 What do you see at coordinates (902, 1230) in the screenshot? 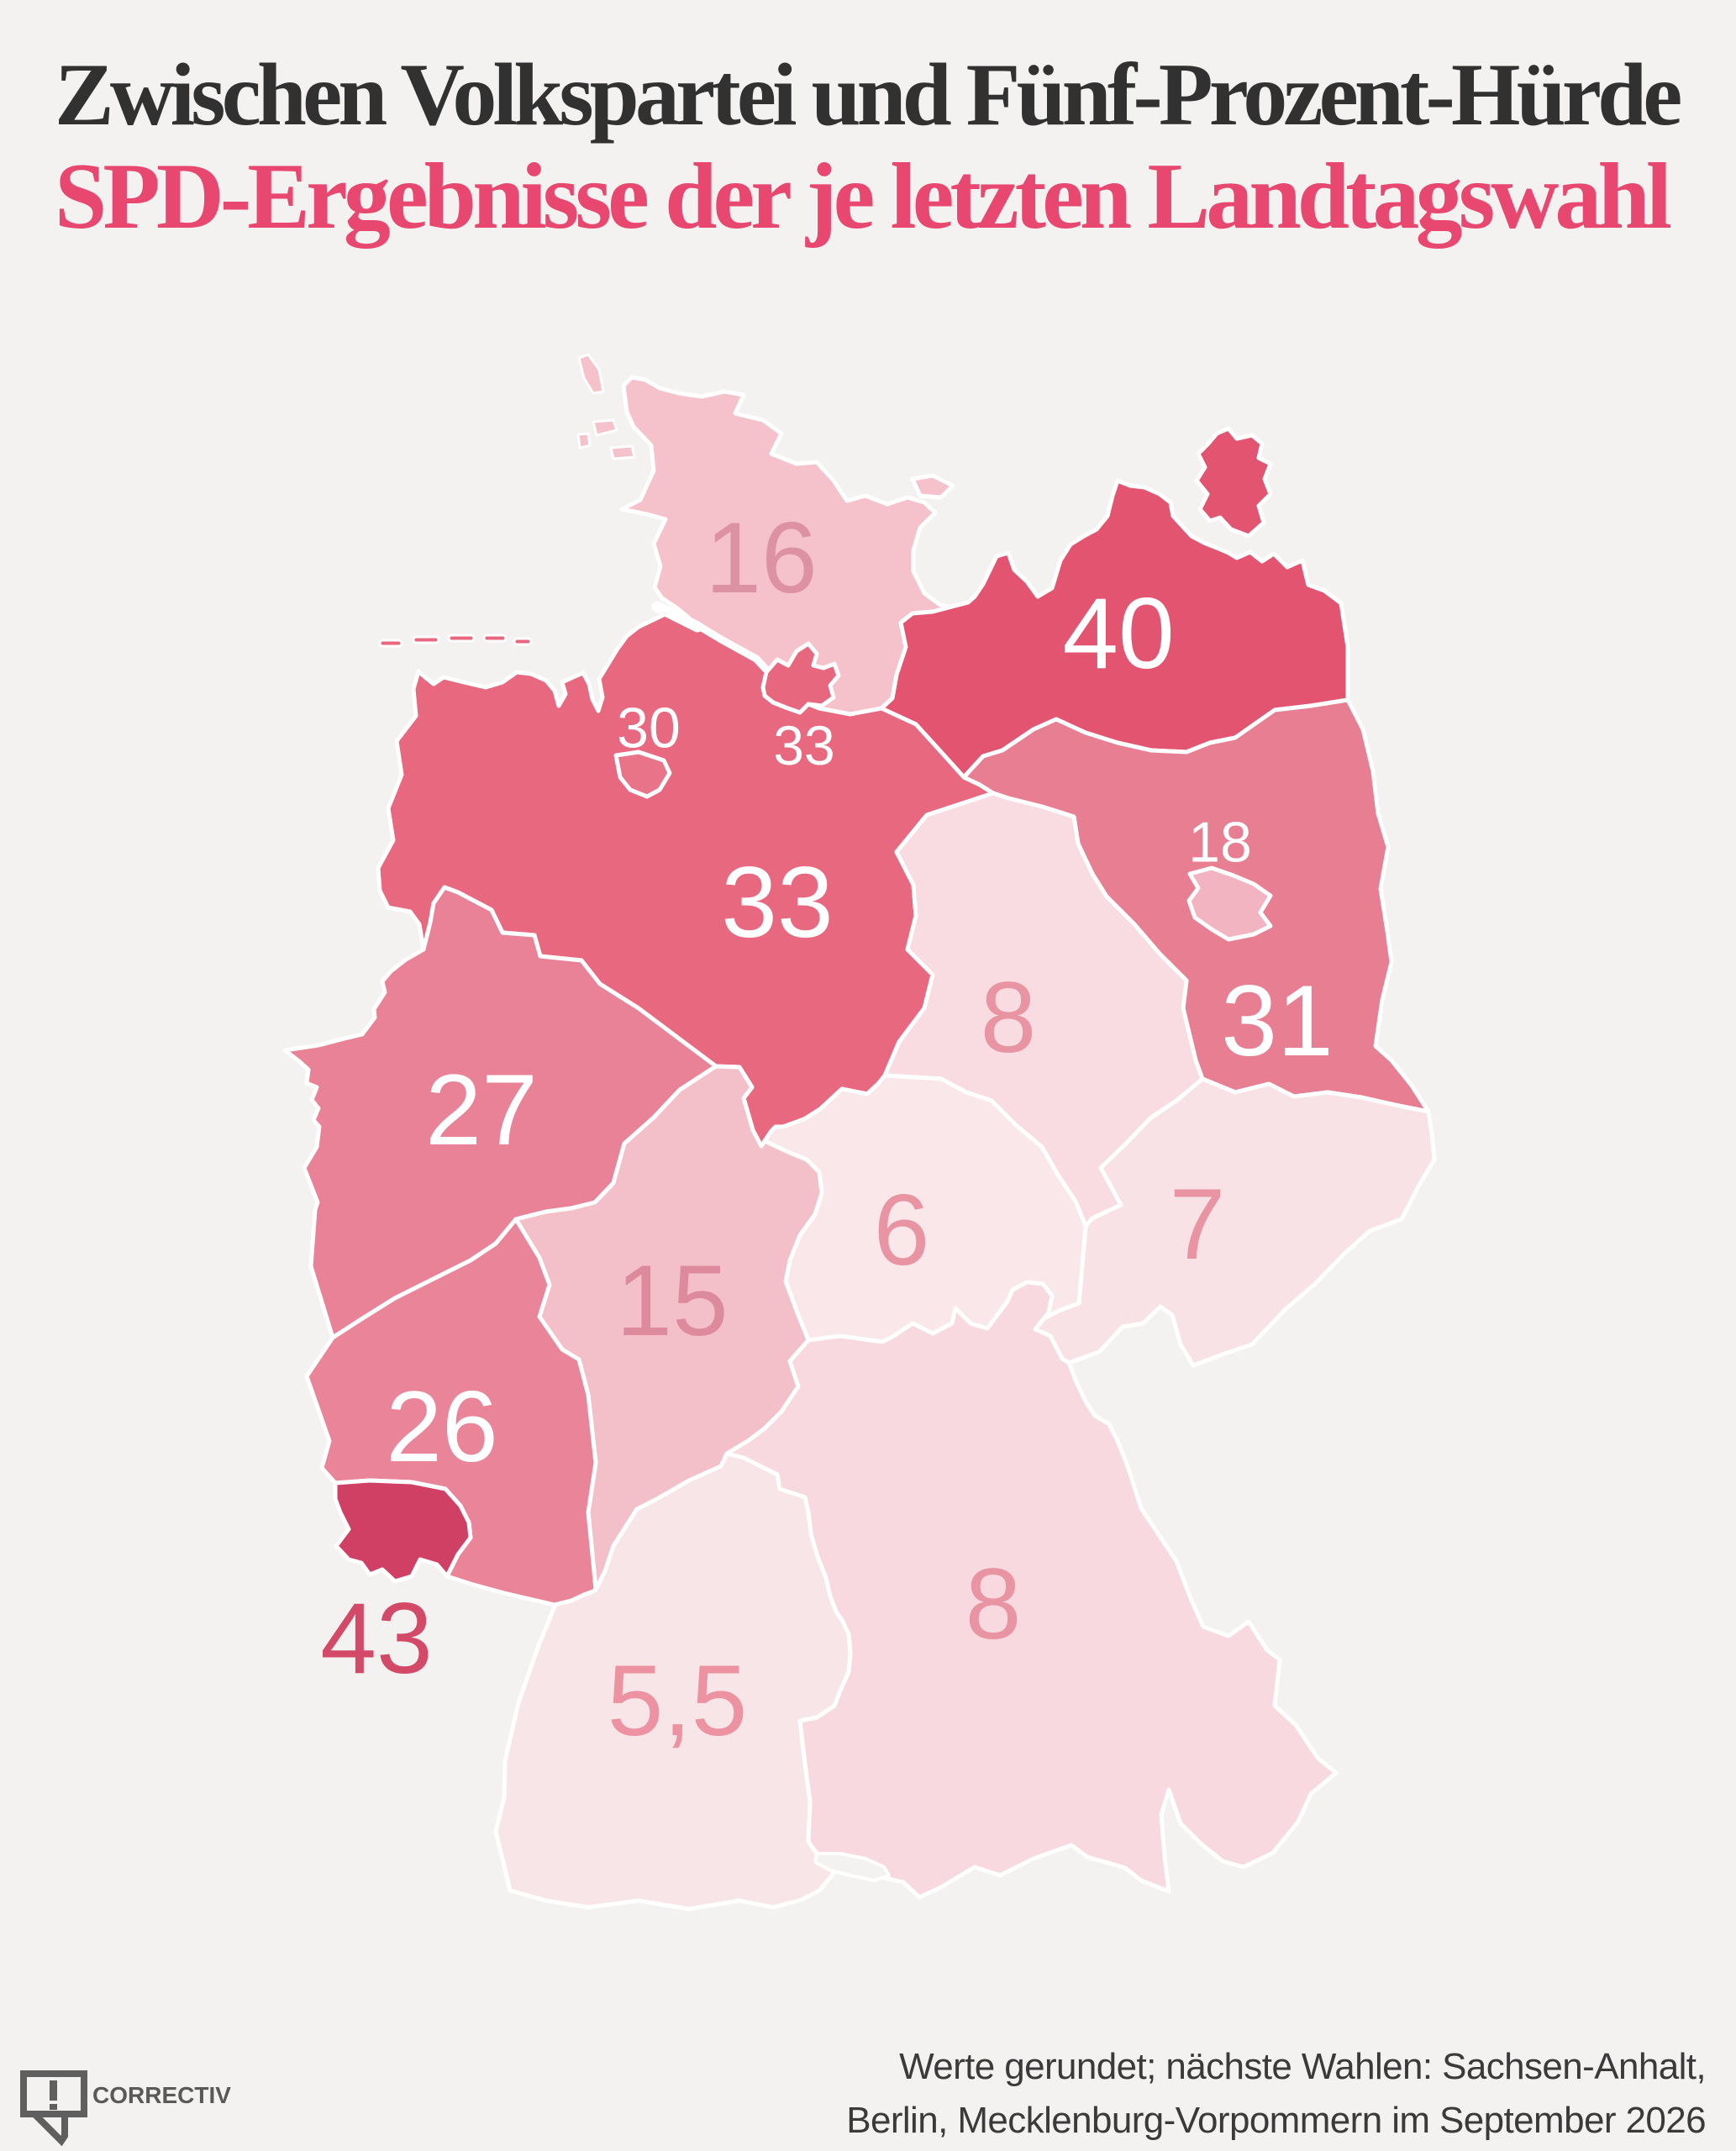
I see `svg-text: 6` at bounding box center [902, 1230].